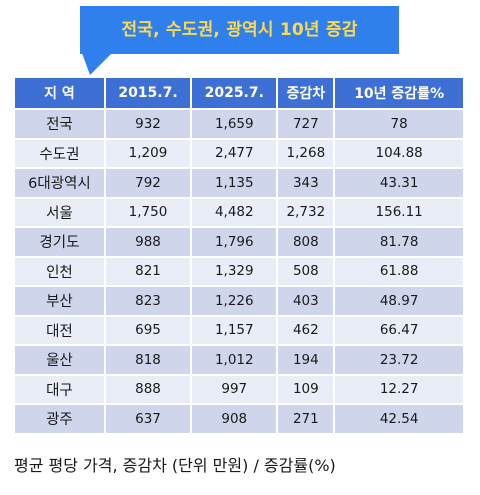 This screenshot has height=495, width=480. I want to click on region-cell: 대구, so click(59, 389).